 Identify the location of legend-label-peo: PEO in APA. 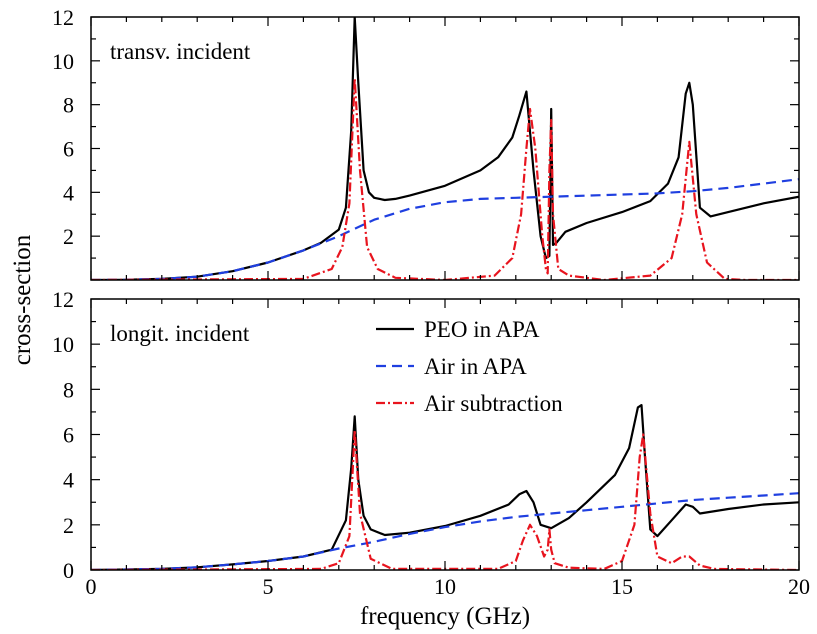
(482, 329).